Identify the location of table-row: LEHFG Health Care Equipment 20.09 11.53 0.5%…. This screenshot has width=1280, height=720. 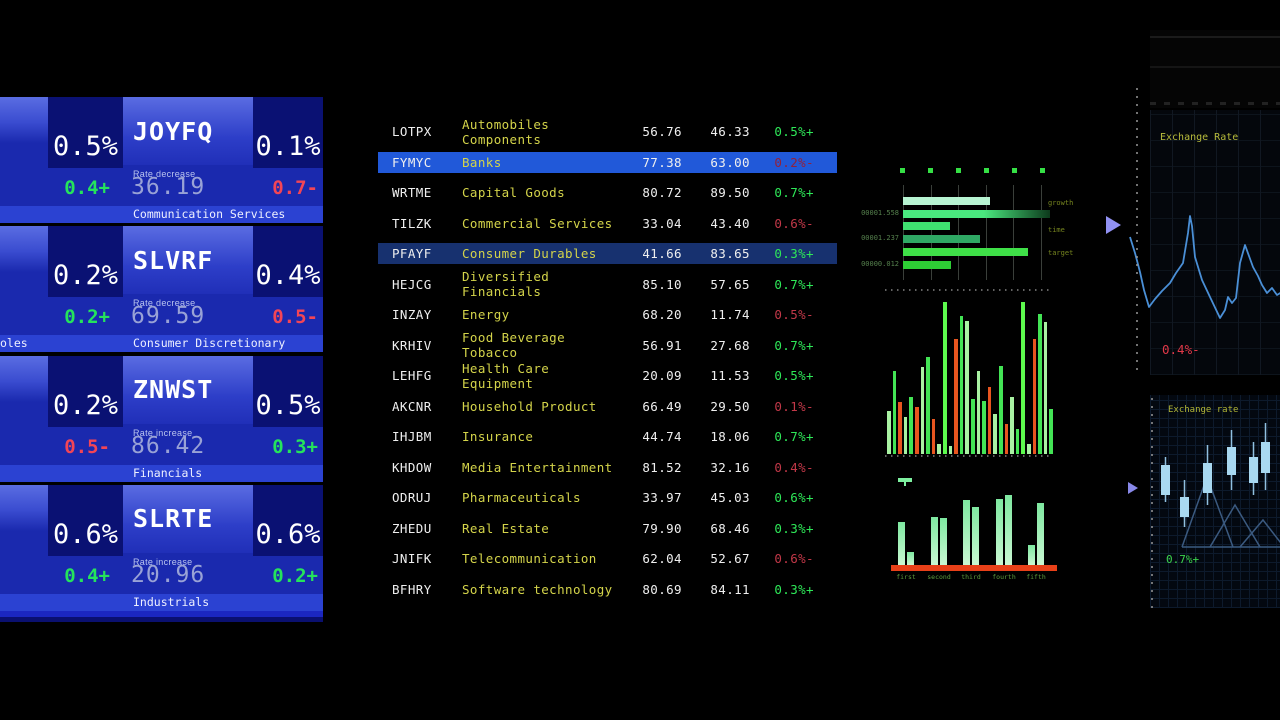
(607, 376).